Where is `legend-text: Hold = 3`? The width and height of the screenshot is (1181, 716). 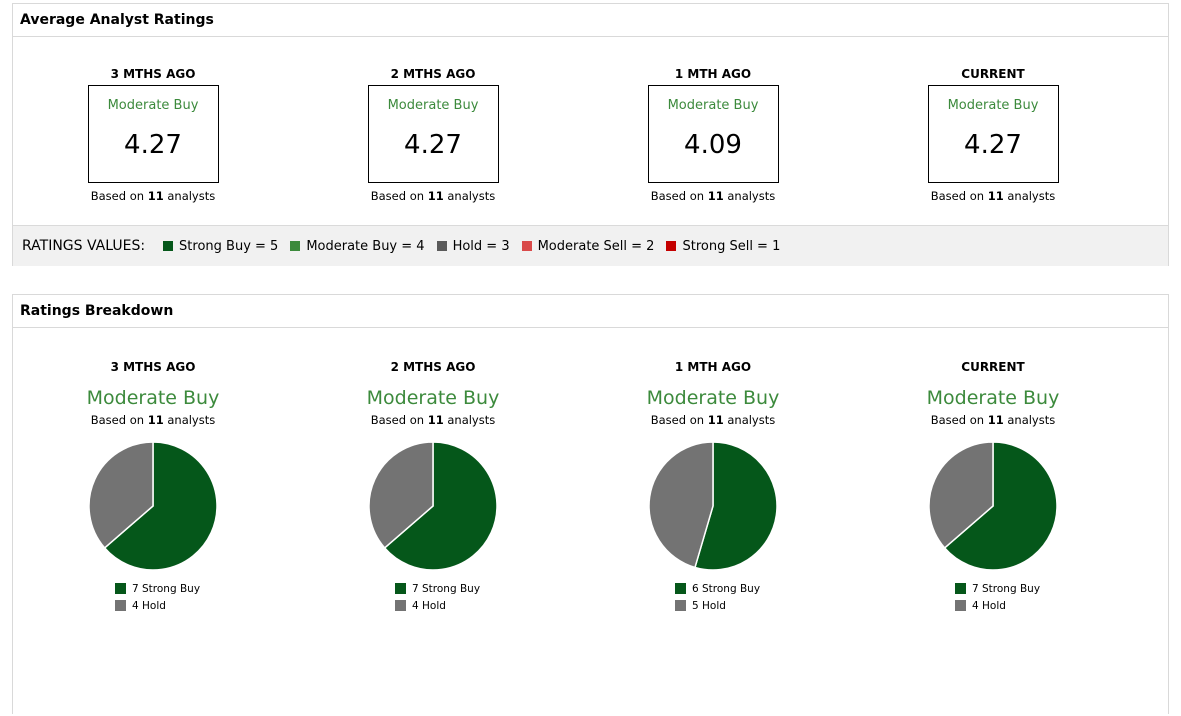 legend-text: Hold = 3 is located at coordinates (481, 246).